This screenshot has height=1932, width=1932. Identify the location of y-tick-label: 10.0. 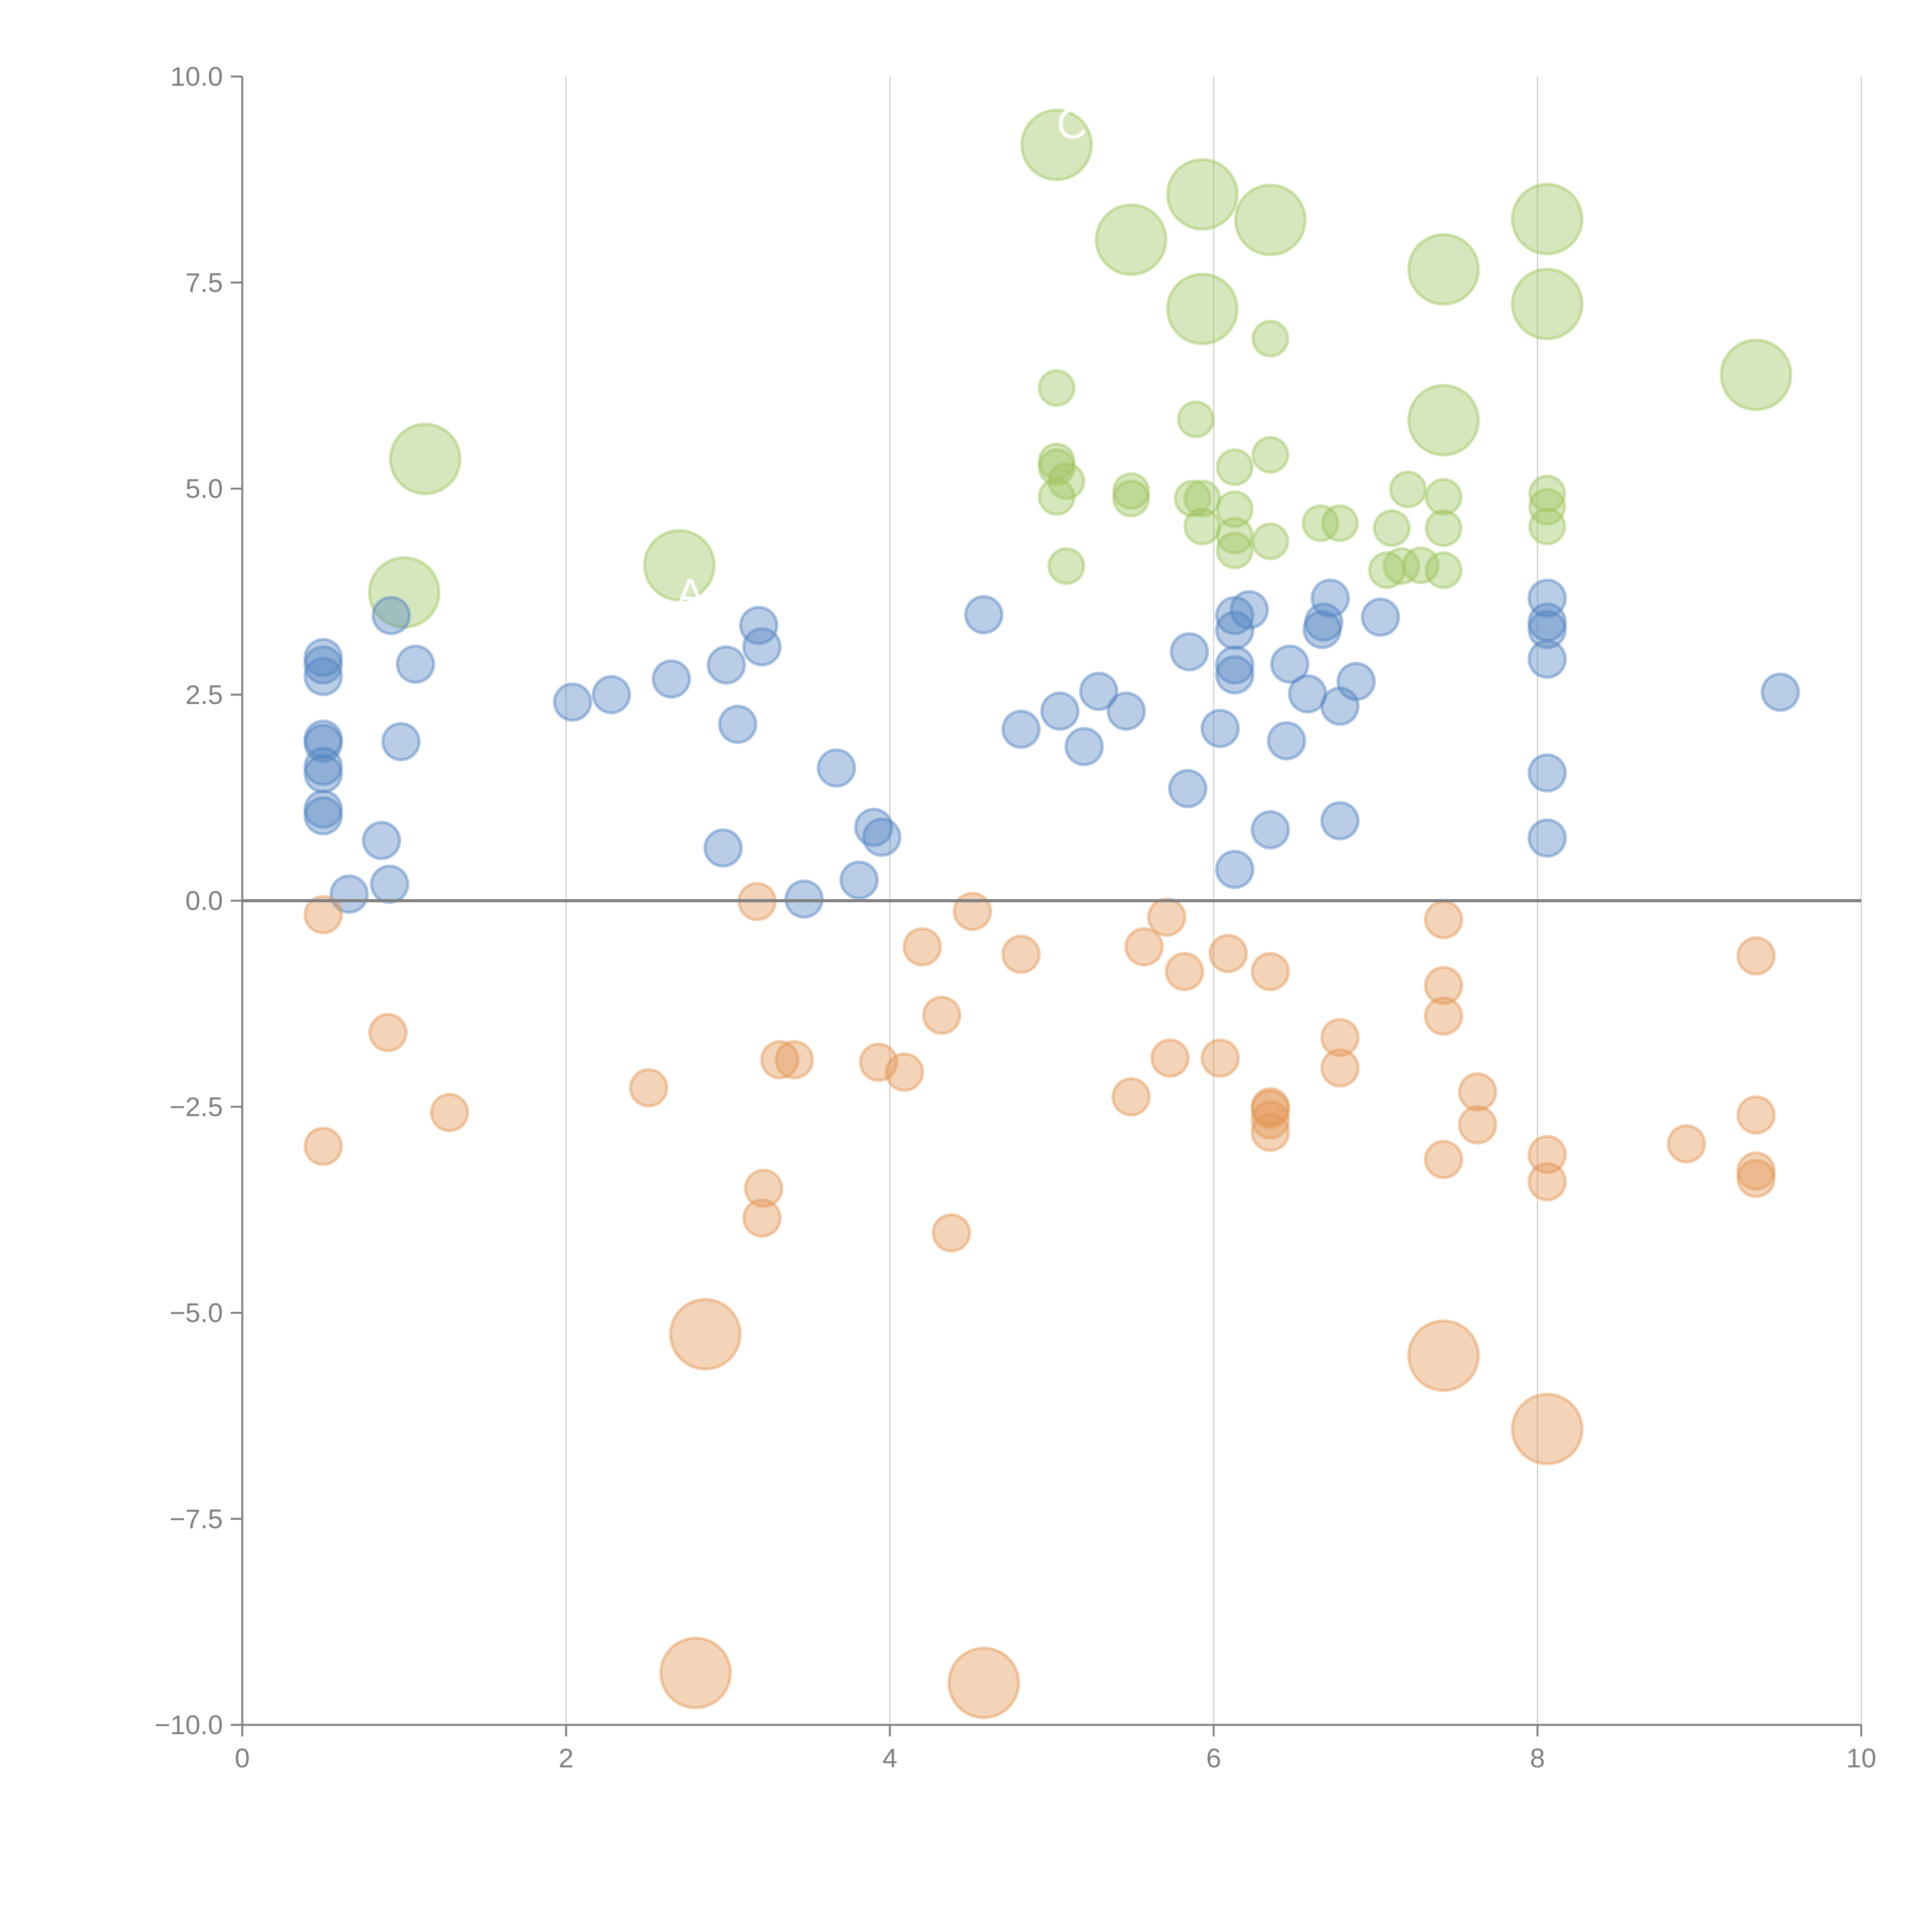
(197, 77).